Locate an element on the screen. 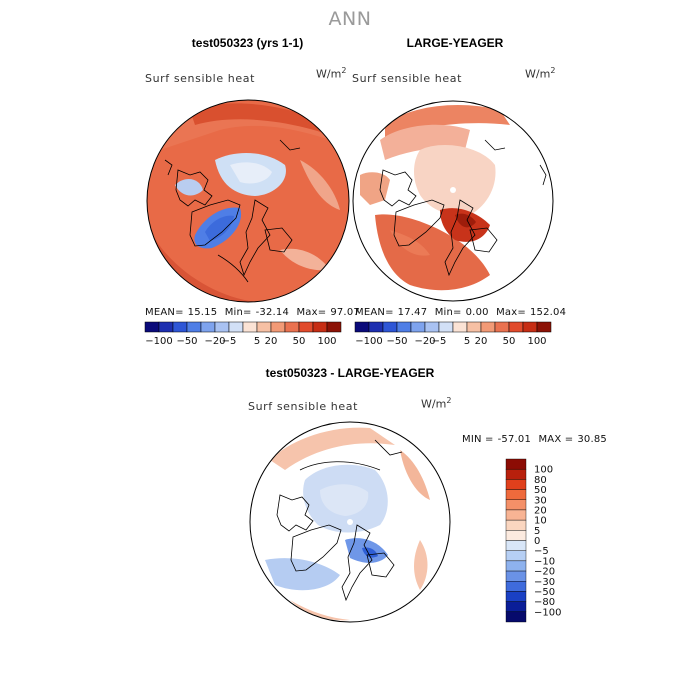 The width and height of the screenshot is (700, 700). difference-colorbar-level-label: 50 is located at coordinates (540, 490).